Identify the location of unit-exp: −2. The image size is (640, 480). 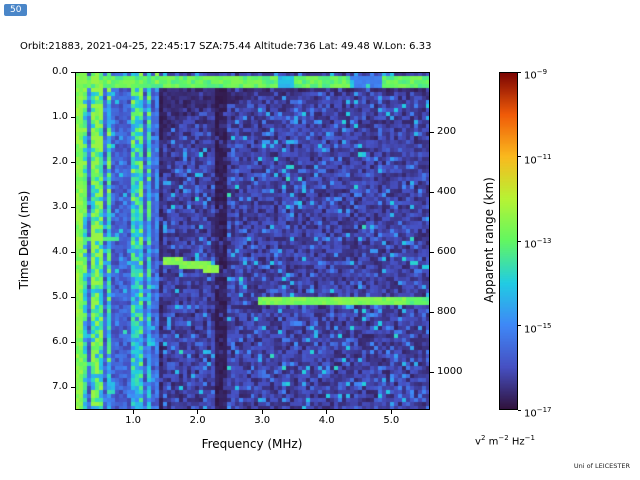
(503, 438).